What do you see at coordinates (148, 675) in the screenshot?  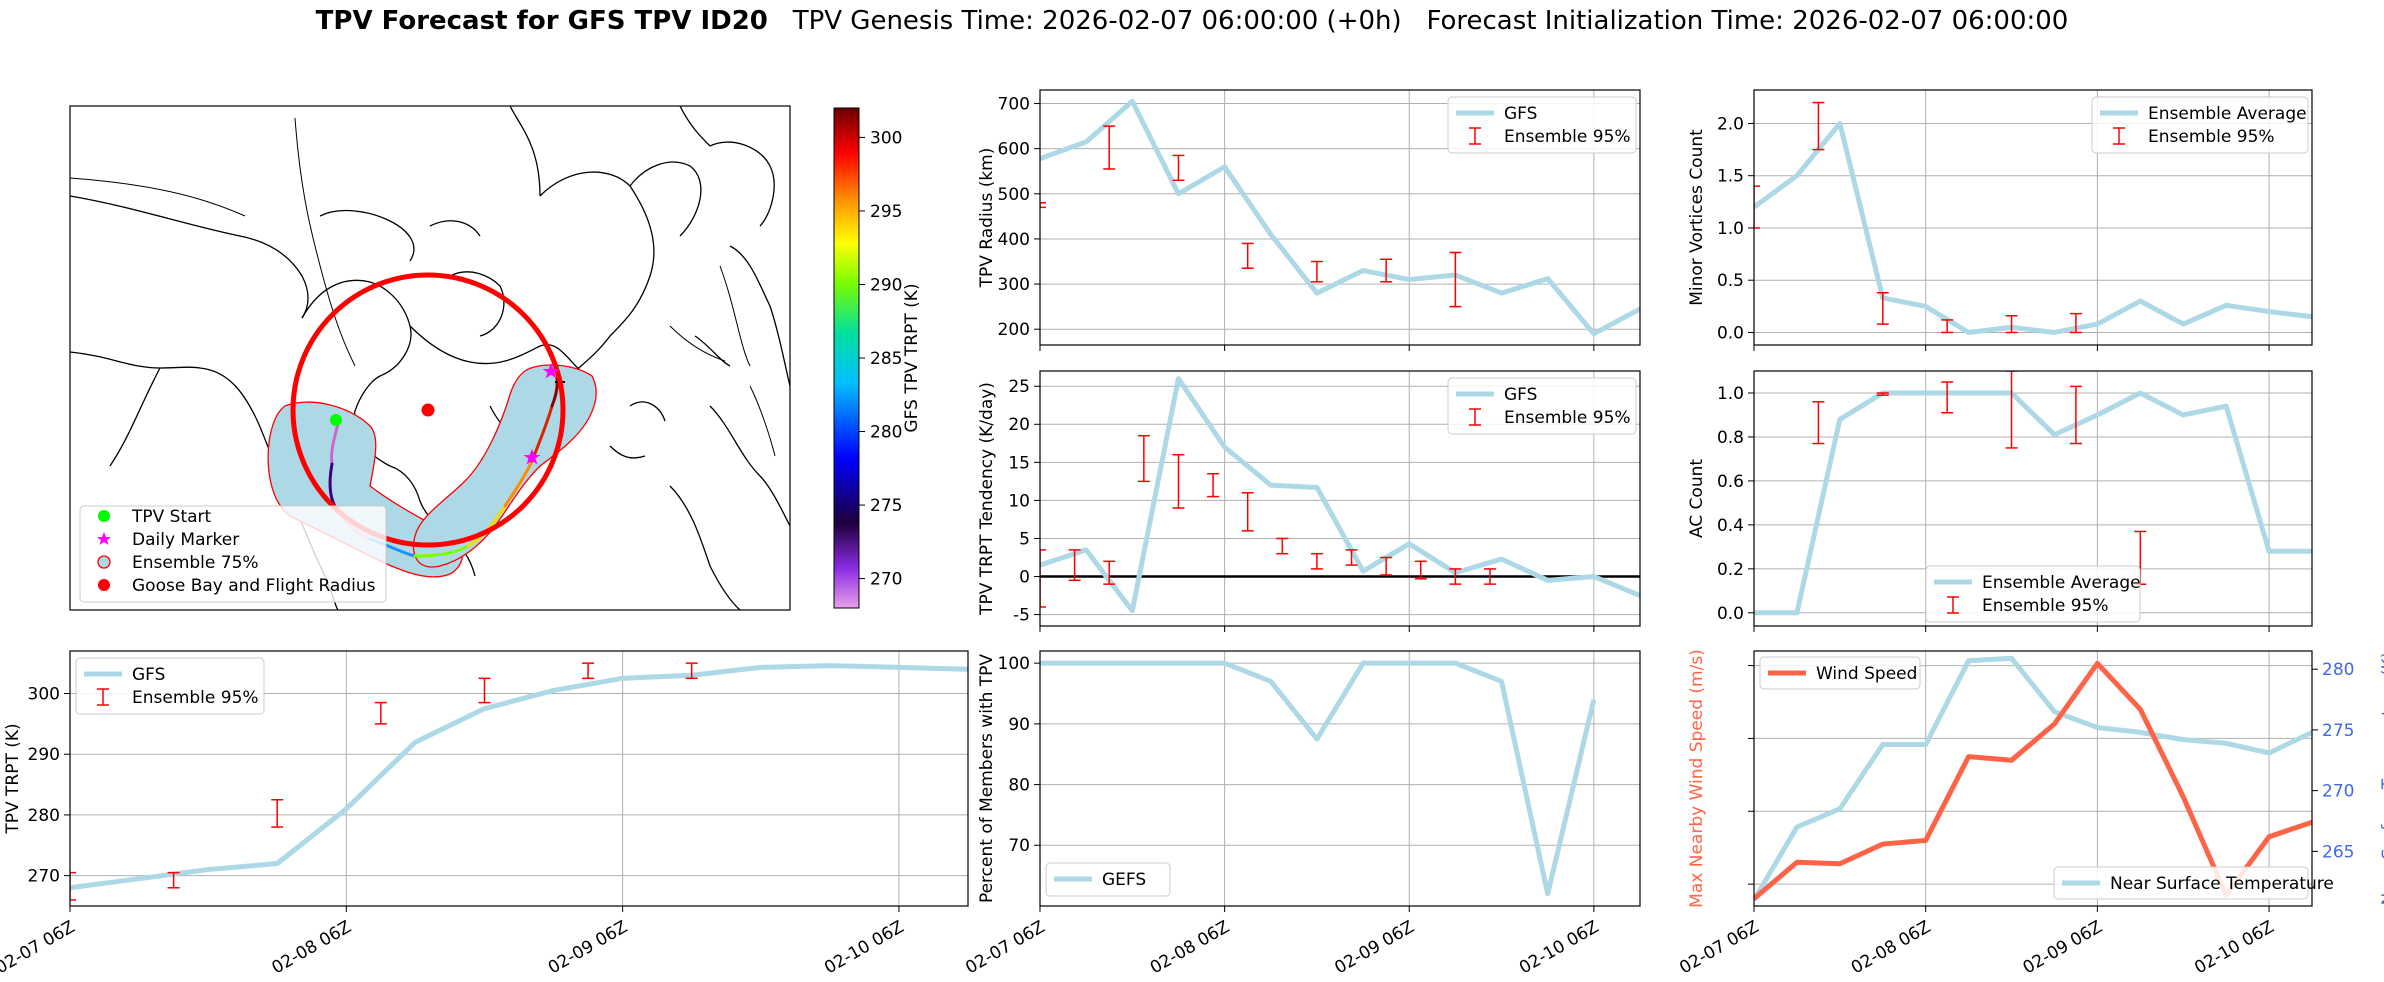 I see `legend-label: GFS` at bounding box center [148, 675].